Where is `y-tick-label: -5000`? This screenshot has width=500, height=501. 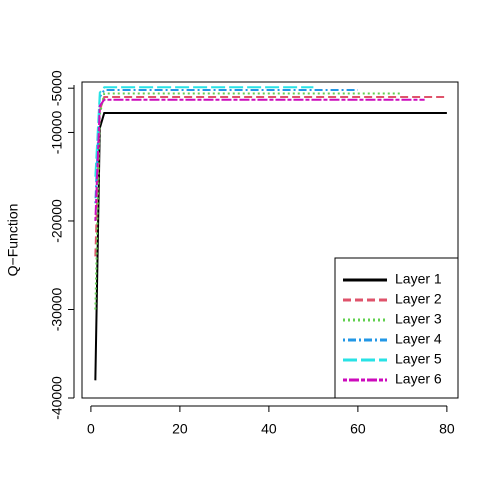
y-tick-label: -5000 is located at coordinates (57, 88).